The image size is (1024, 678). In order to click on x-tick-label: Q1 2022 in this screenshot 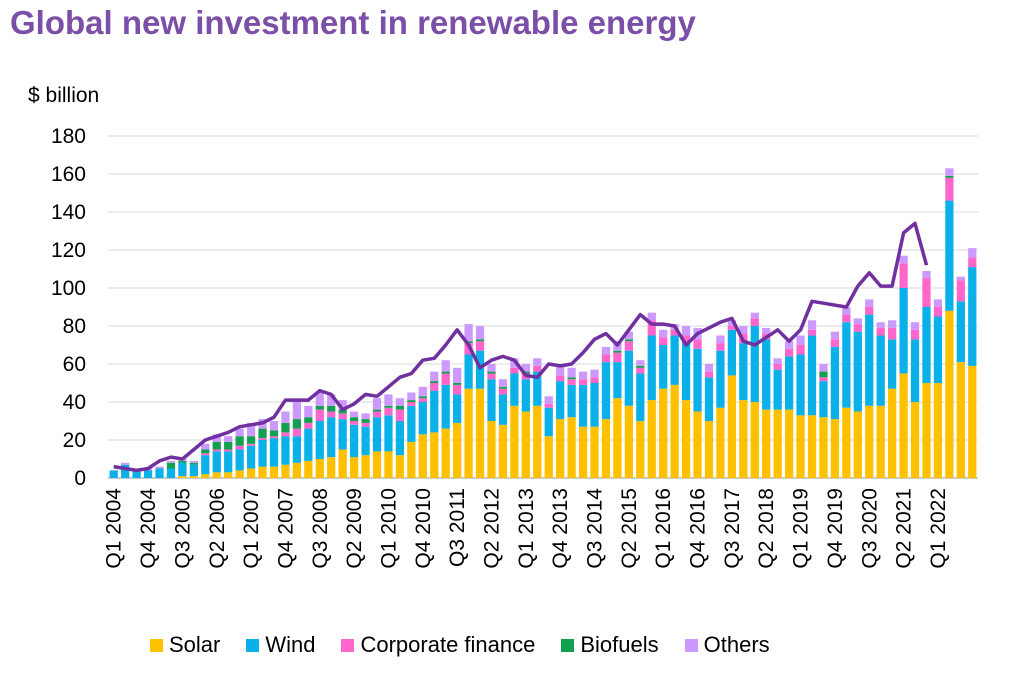, I will do `click(938, 528)`.